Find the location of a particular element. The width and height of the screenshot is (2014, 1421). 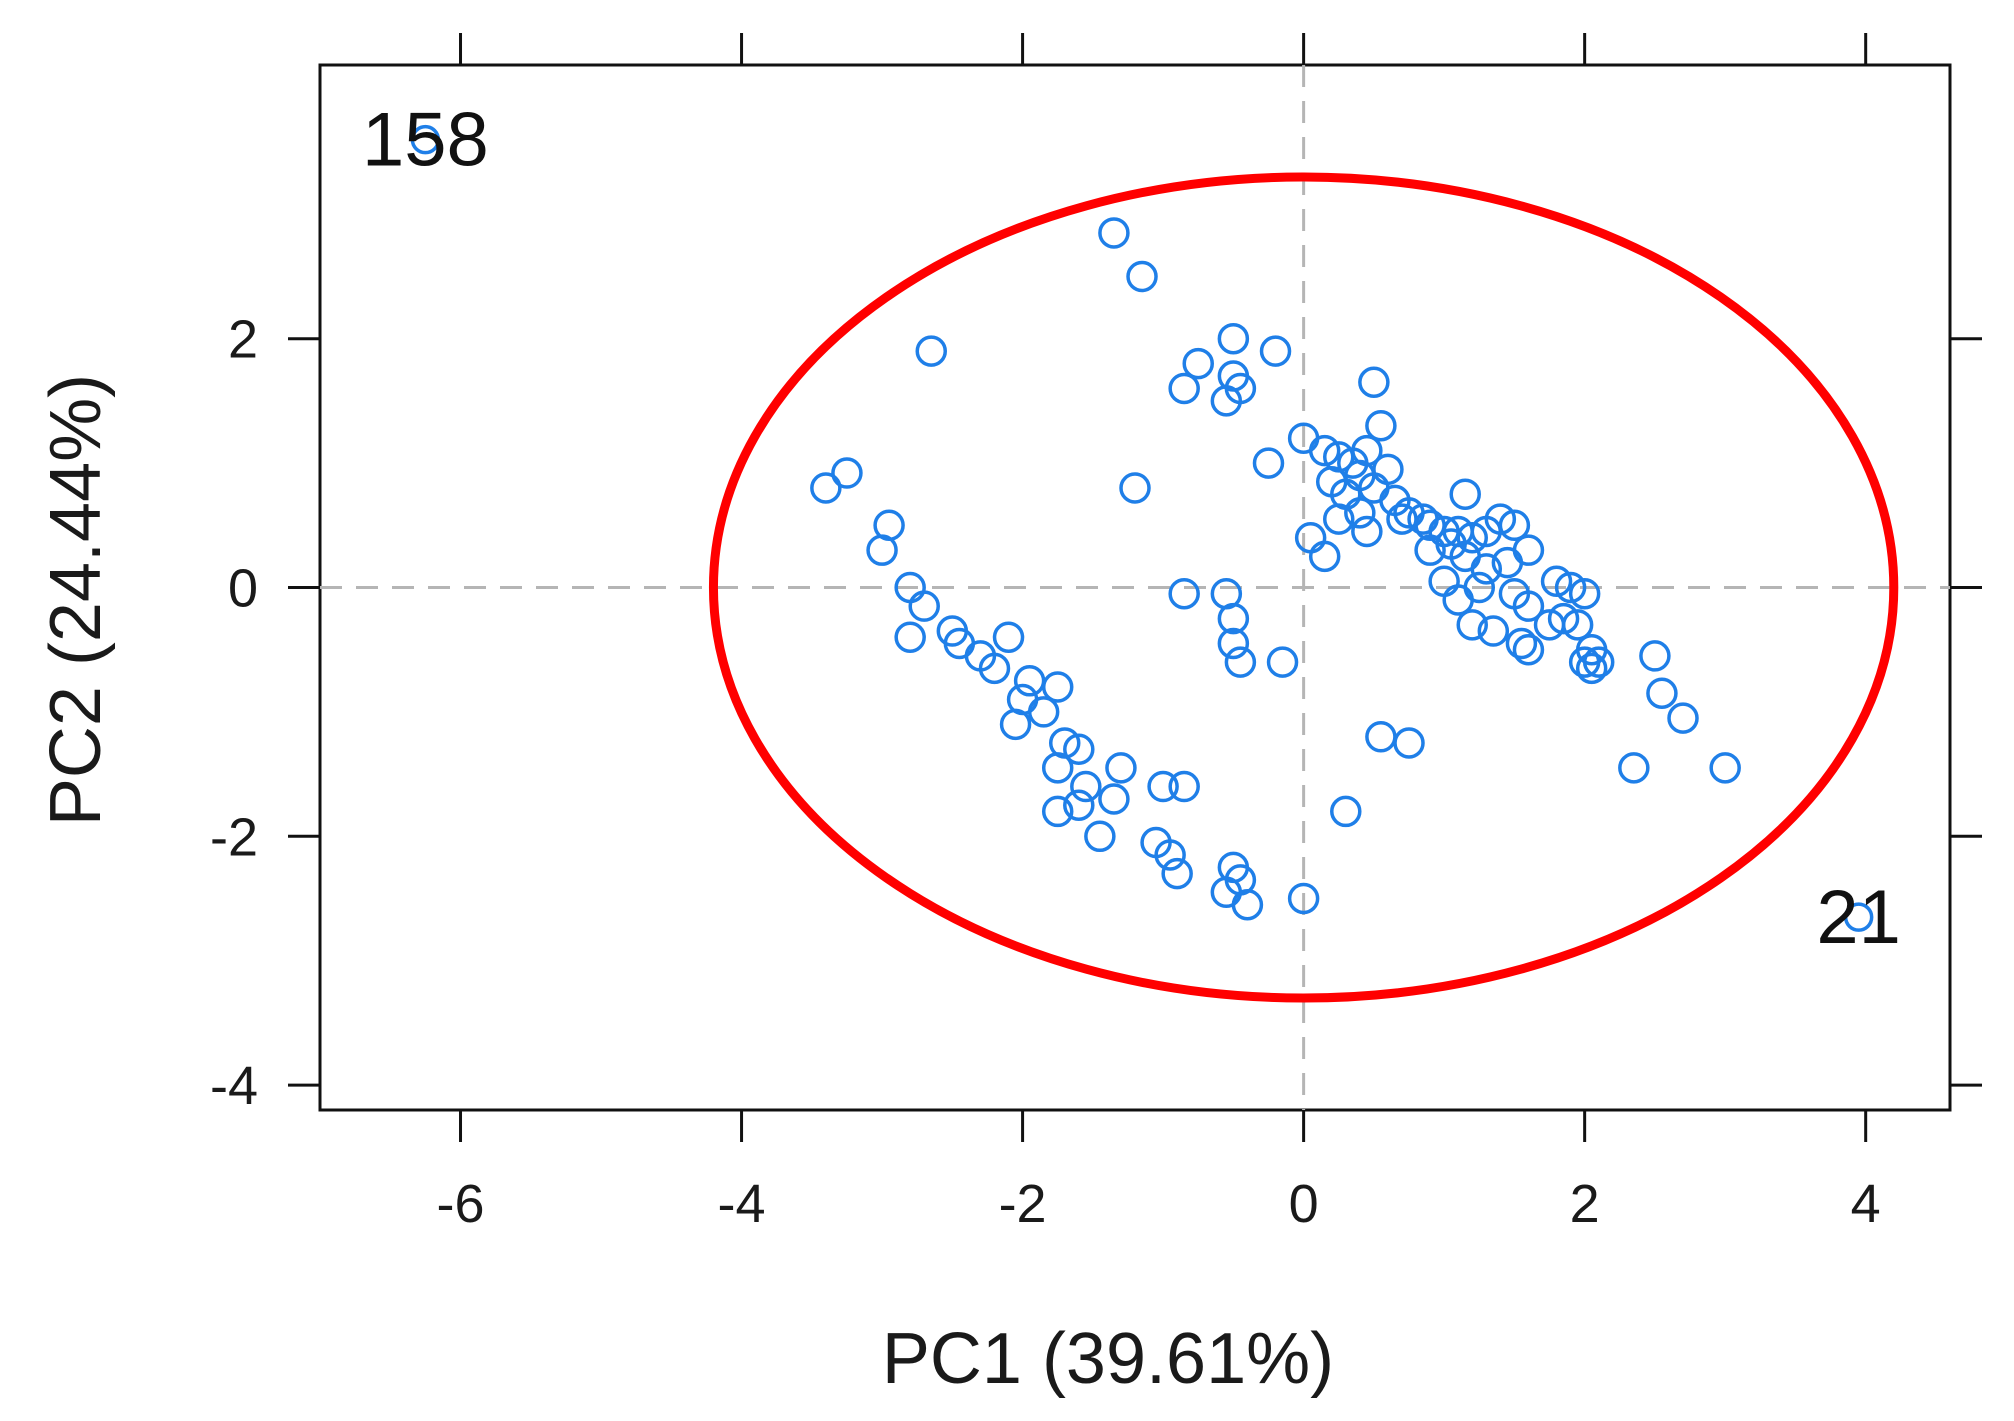

y-tick-label: -4 is located at coordinates (234, 1086).